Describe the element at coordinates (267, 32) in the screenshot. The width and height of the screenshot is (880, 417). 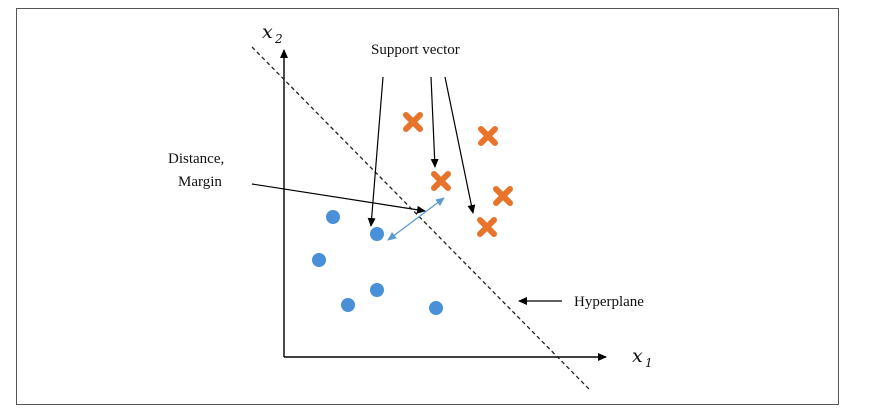
I see `x2-axis-label-base: x` at that location.